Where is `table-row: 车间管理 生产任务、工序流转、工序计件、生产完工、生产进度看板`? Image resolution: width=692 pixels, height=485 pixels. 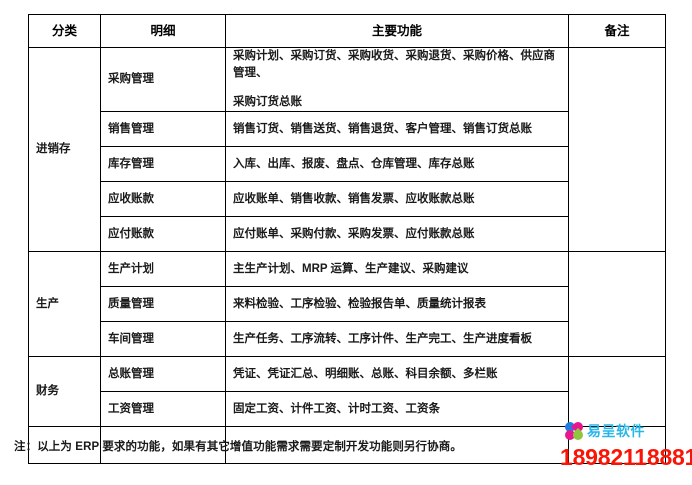
table-row: 车间管理 生产任务、工序流转、工序计件、生产完工、生产进度看板 is located at coordinates (347, 339).